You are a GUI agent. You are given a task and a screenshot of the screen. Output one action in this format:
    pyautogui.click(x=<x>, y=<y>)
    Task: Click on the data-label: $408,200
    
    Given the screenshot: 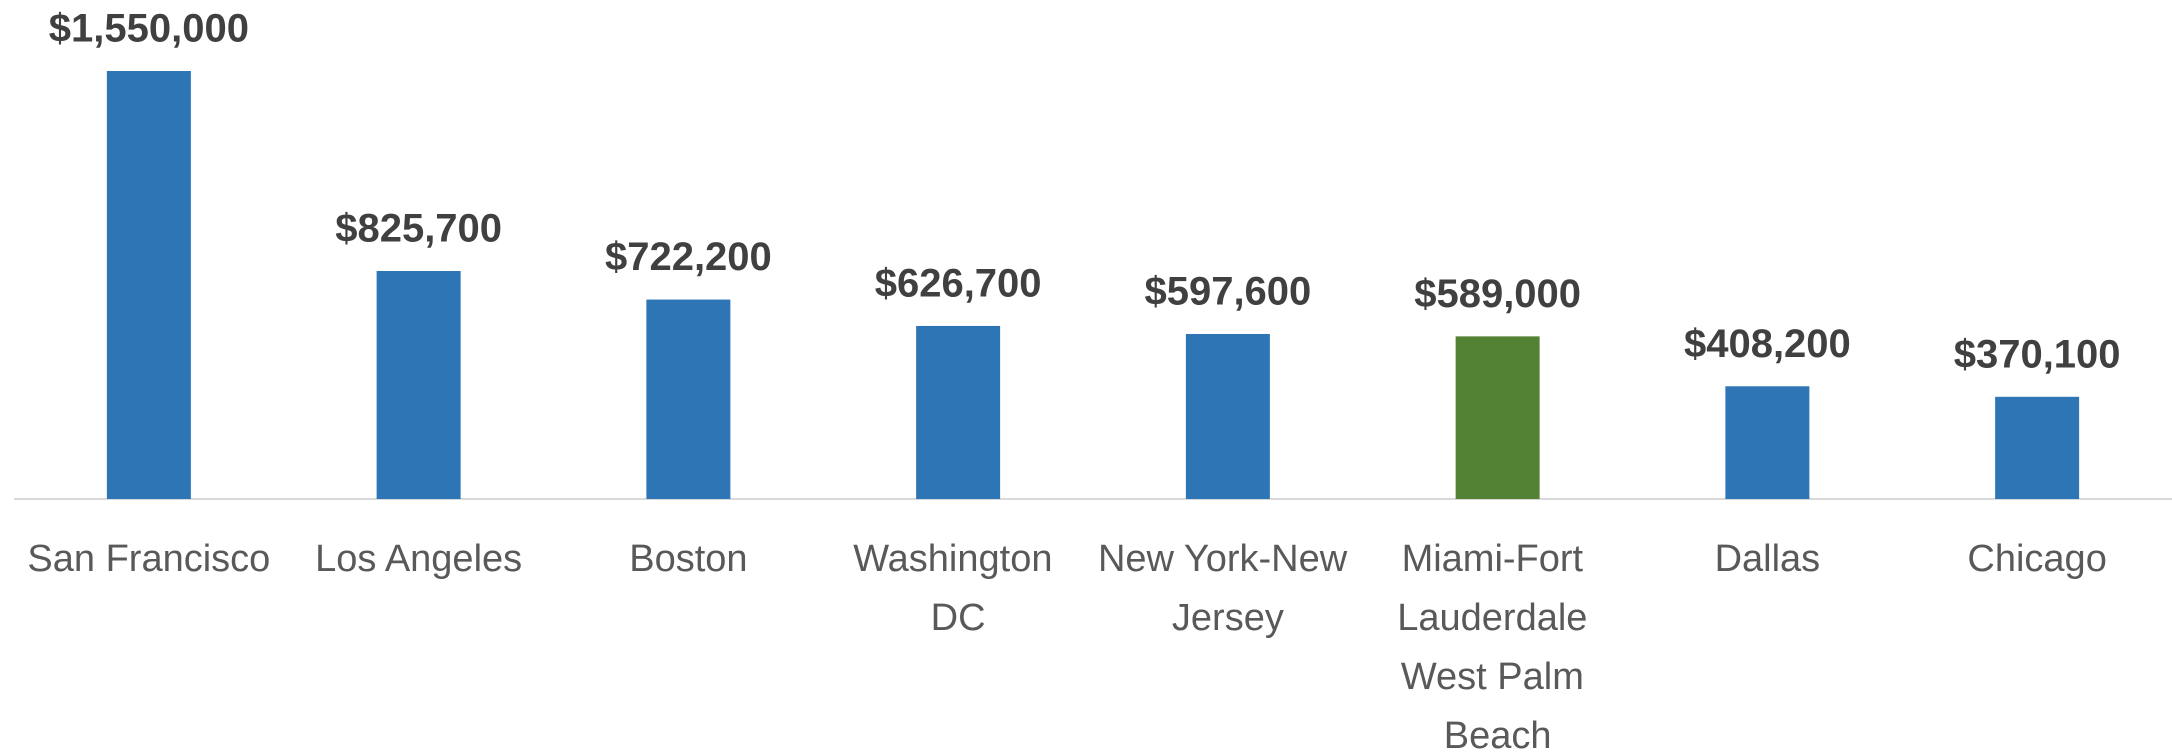 What is the action you would take?
    pyautogui.click(x=1767, y=344)
    